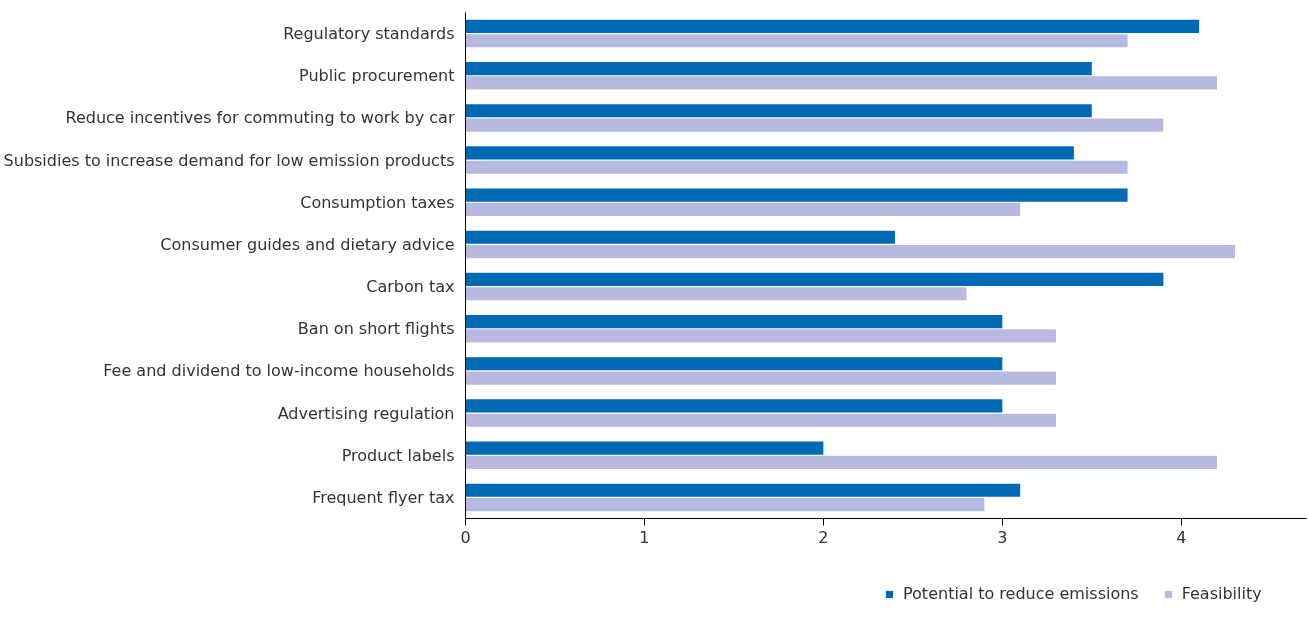 This screenshot has width=1308, height=622. Describe the element at coordinates (307, 244) in the screenshot. I see `y-tick-label: Consumer guides and dietary advice` at that location.